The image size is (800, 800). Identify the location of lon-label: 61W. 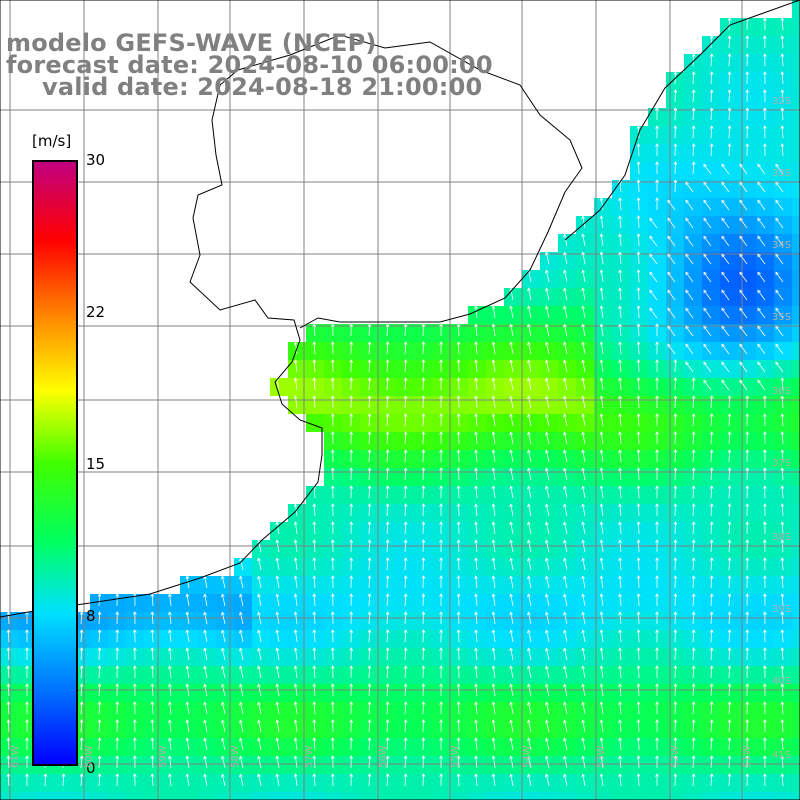
(15, 756).